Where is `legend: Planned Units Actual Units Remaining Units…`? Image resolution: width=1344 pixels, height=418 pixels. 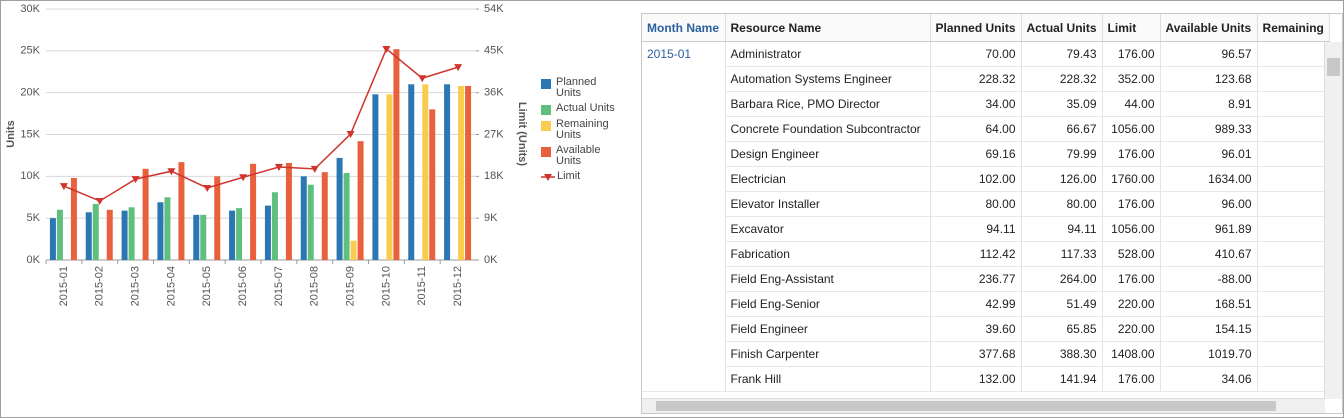
legend: Planned Units Actual Units Remaining Units… is located at coordinates (579, 131).